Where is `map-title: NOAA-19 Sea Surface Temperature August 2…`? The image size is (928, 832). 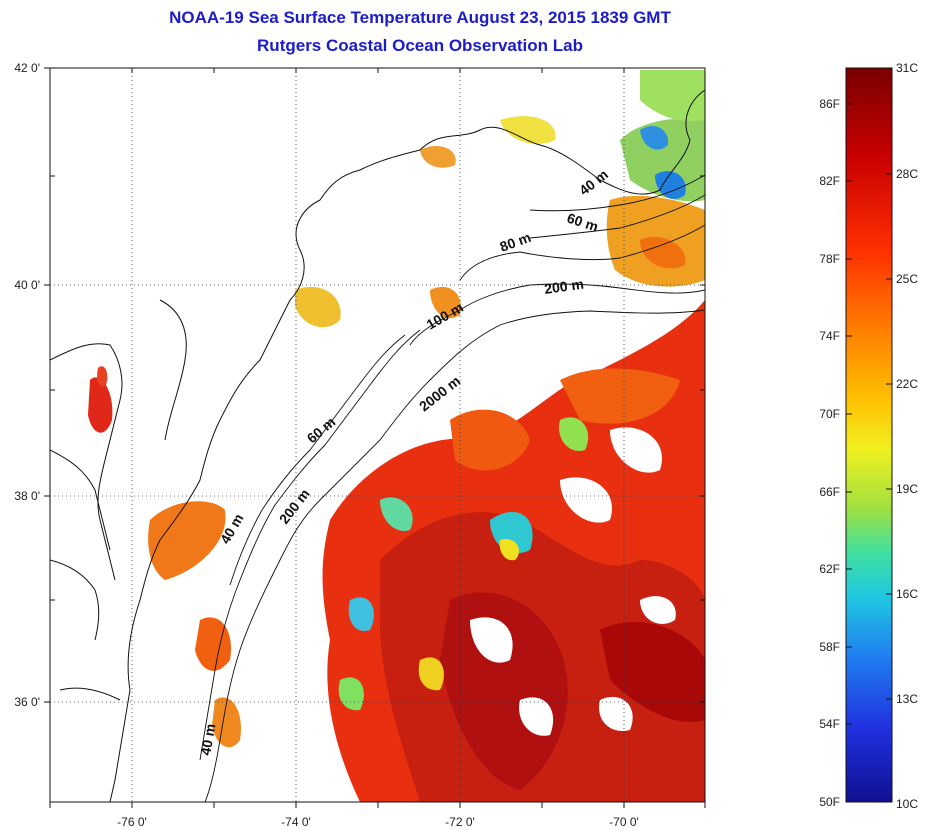
map-title: NOAA-19 Sea Surface Temperature August 2… is located at coordinates (420, 17).